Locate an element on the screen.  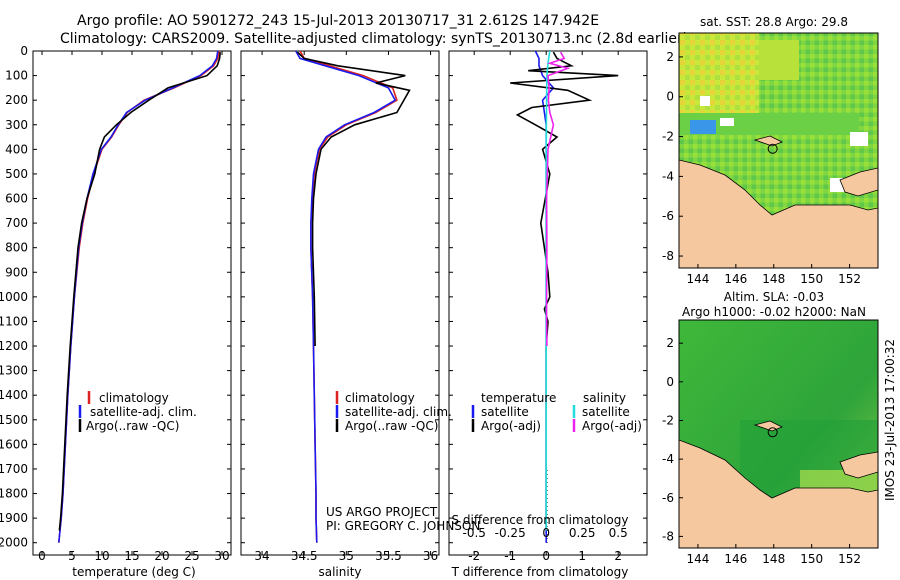
depth-tick-label: 400 is located at coordinates (16, 149).